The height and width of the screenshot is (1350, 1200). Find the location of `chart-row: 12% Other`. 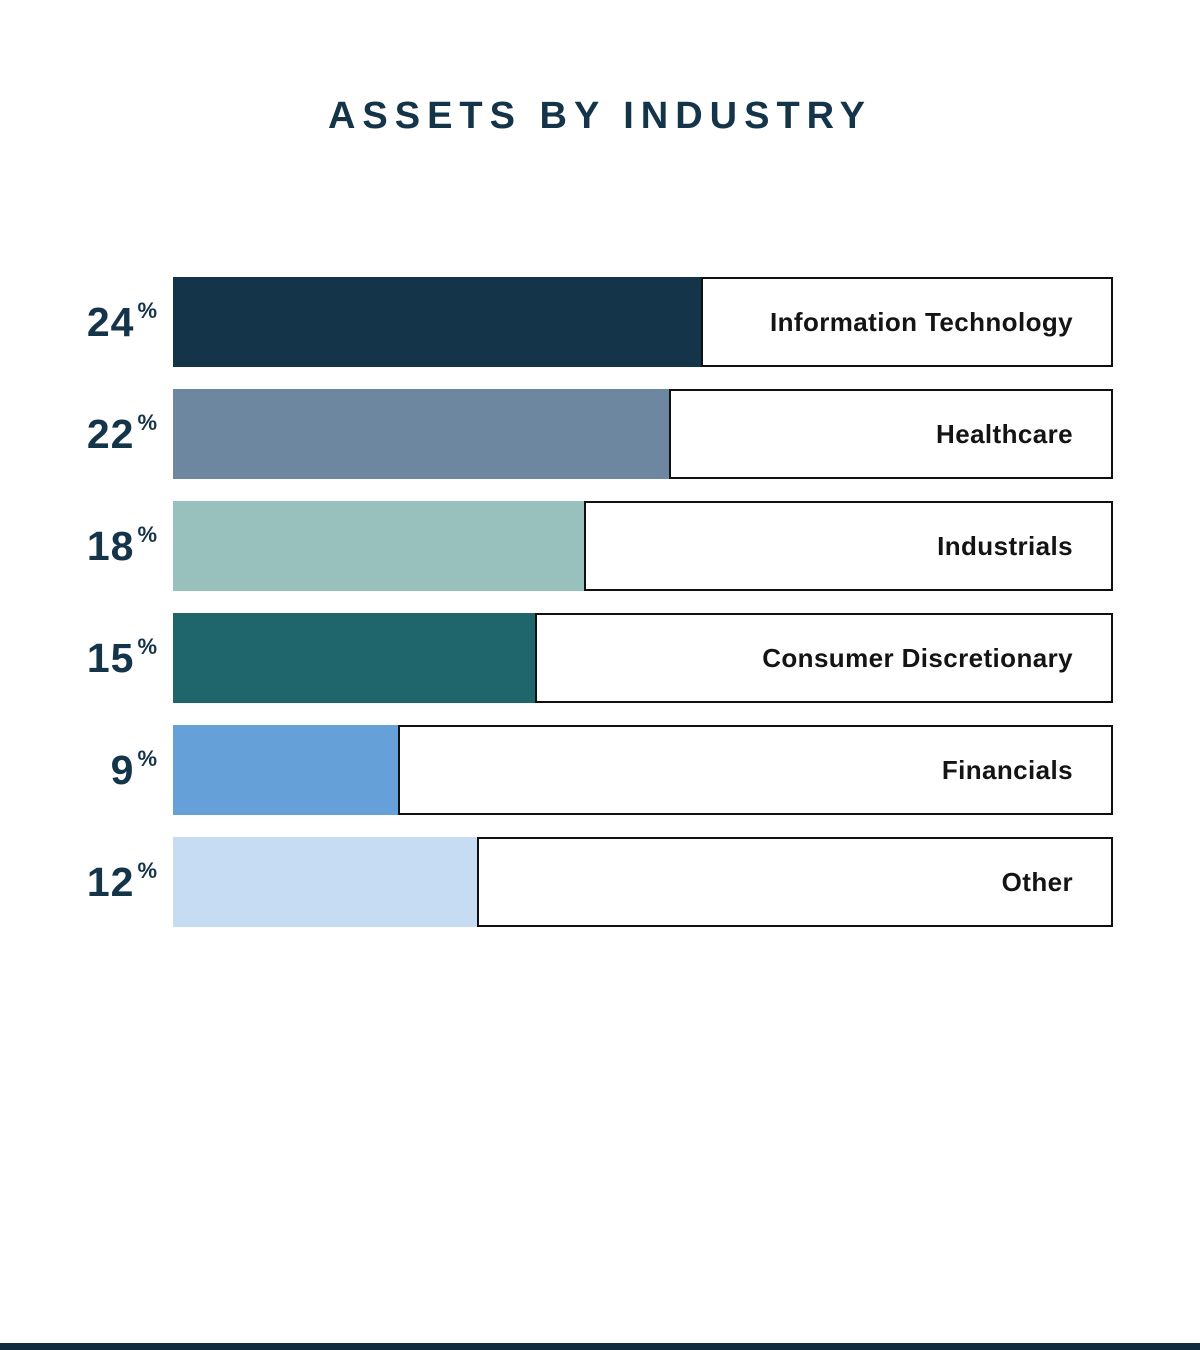

chart-row: 12% Other is located at coordinates (556, 882).